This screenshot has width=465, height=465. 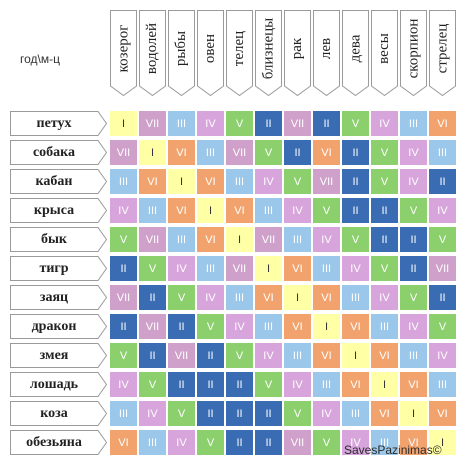 What do you see at coordinates (54, 152) in the screenshot?
I see `animal-label: собака` at bounding box center [54, 152].